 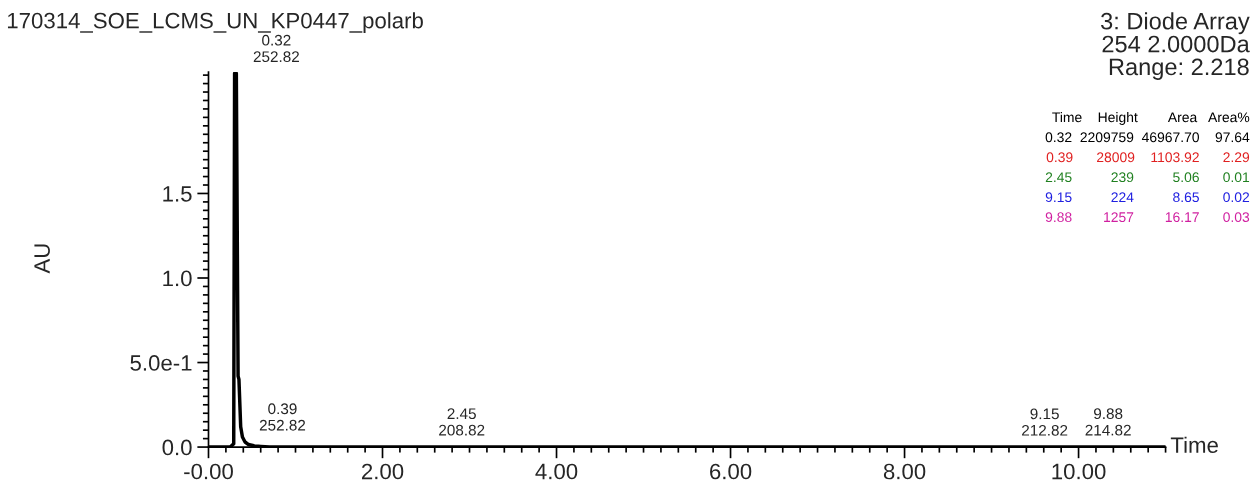 What do you see at coordinates (1147, 137) in the screenshot?
I see `annotation: 0.32 2209759 46967.70 97.64` at bounding box center [1147, 137].